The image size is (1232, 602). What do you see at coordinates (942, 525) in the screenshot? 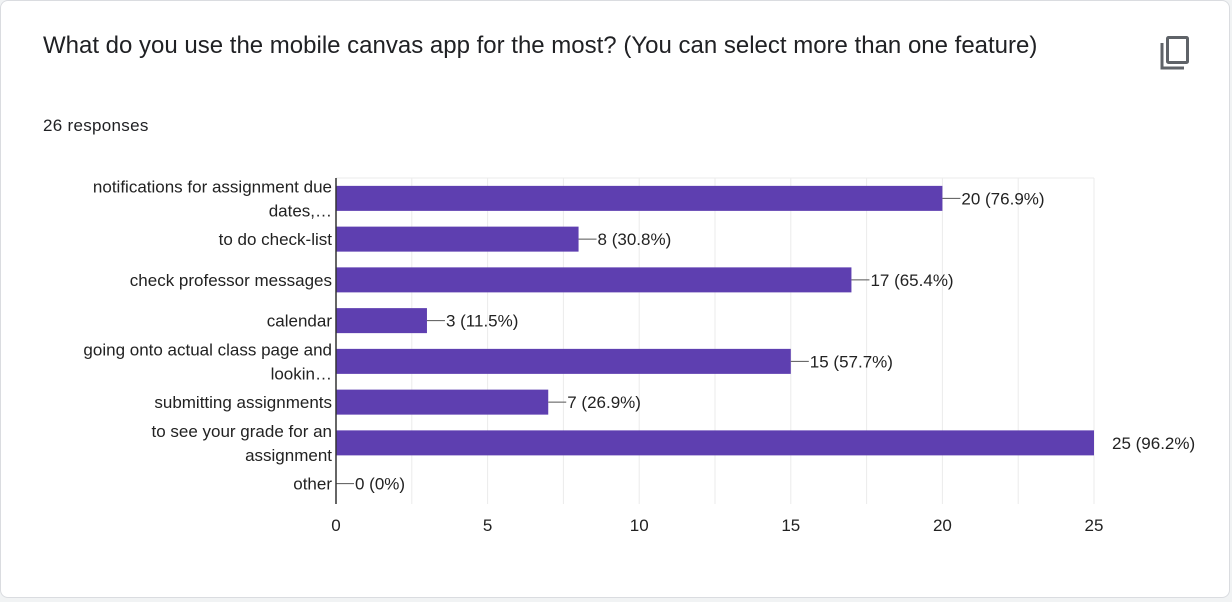
I see `x-tick-label: 20` at bounding box center [942, 525].